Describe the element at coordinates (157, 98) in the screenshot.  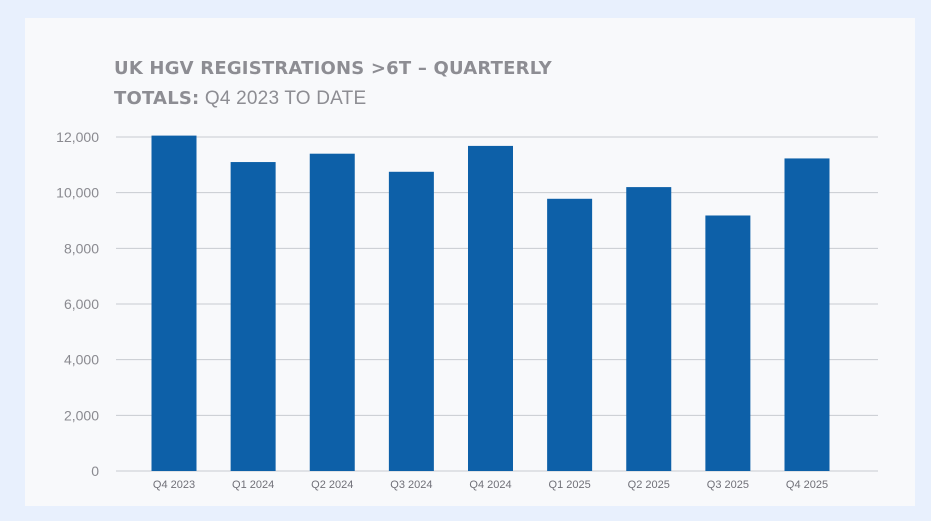
I see `chart-title-line2-bold: TOTALS:` at that location.